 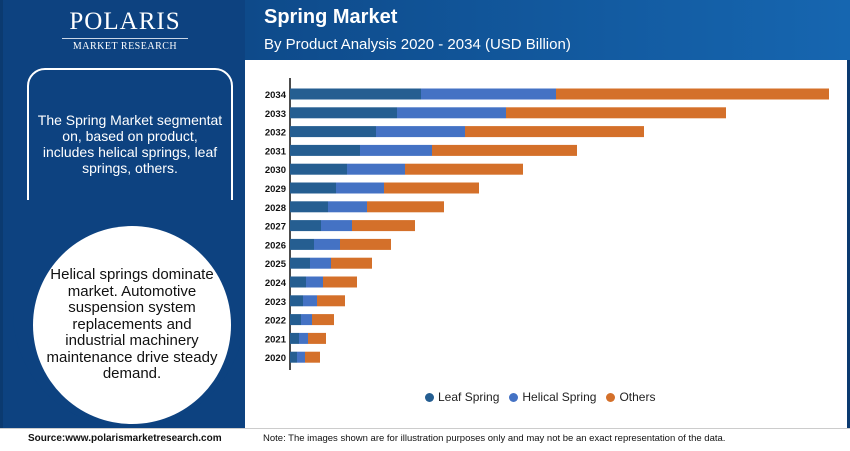 I want to click on bar-leaf-spring-2031, so click(x=325, y=150).